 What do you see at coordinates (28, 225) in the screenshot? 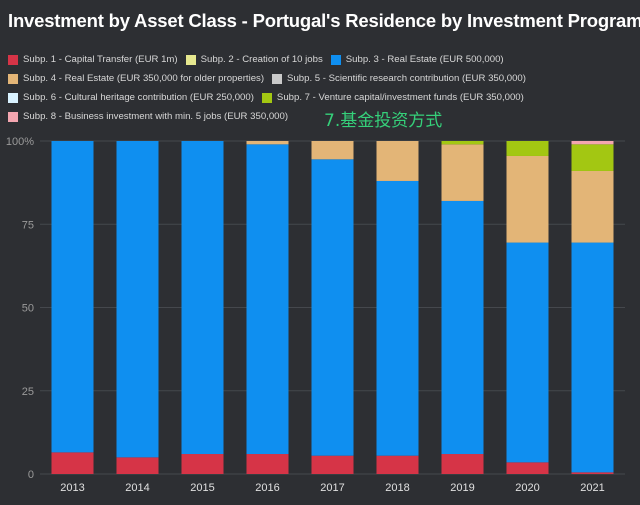
I see `y-tick-label: 75` at bounding box center [28, 225].